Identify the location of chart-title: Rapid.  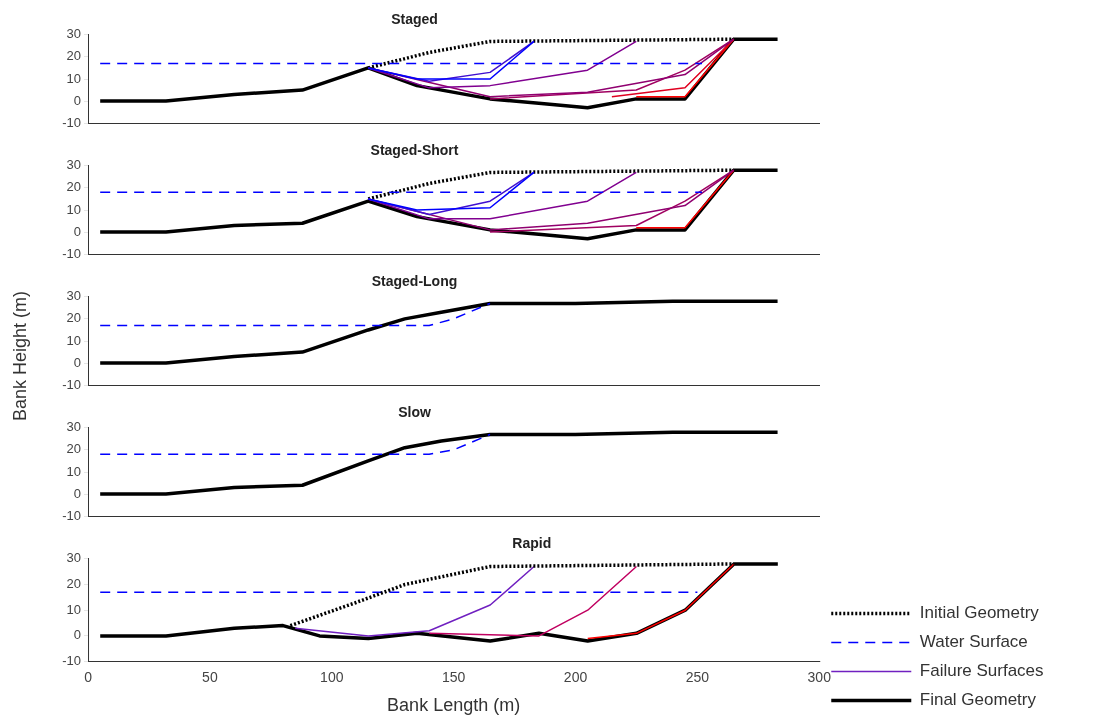
(532, 543).